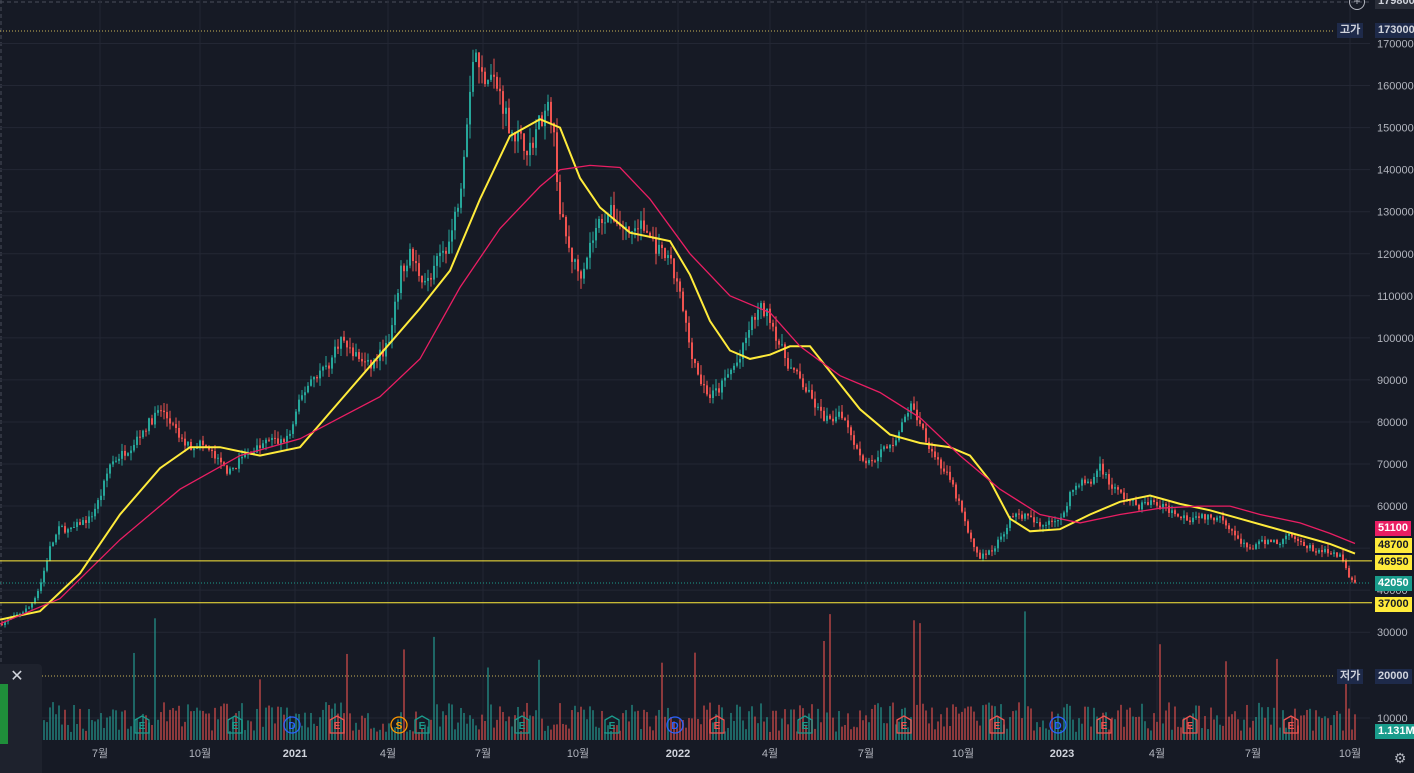 The height and width of the screenshot is (773, 1414). Describe the element at coordinates (1392, 507) in the screenshot. I see `y-tick-label: 60000` at that location.